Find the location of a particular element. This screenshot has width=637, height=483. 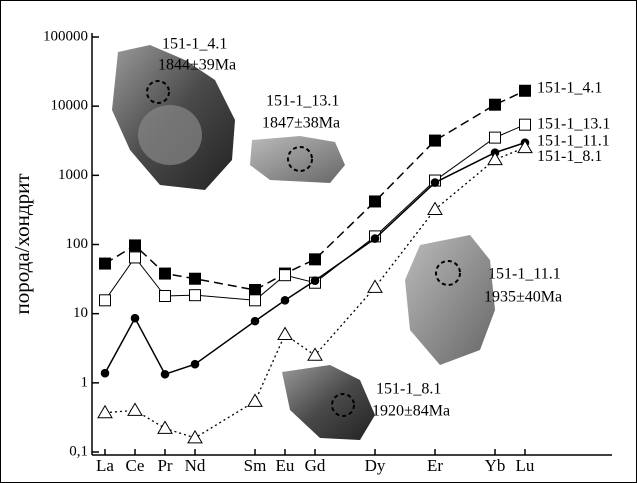

y-tick-label: 1 is located at coordinates (85, 382).